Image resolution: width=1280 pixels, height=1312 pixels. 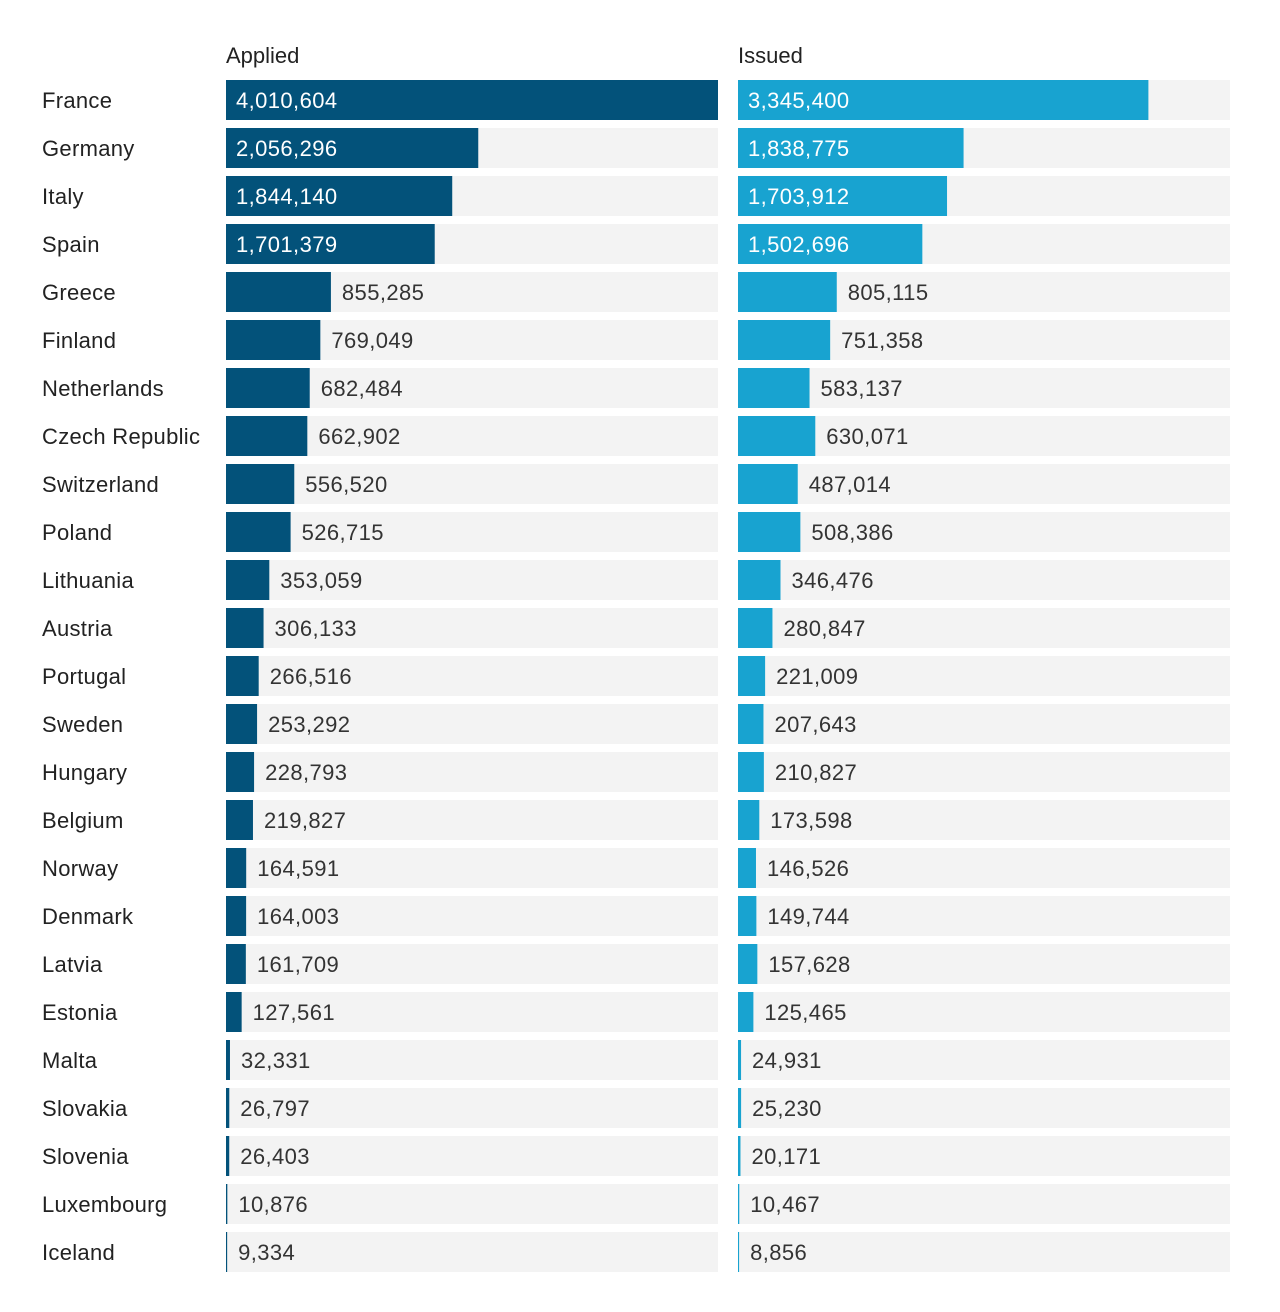 I want to click on value-label-issued-greece: 805,115, so click(x=888, y=292).